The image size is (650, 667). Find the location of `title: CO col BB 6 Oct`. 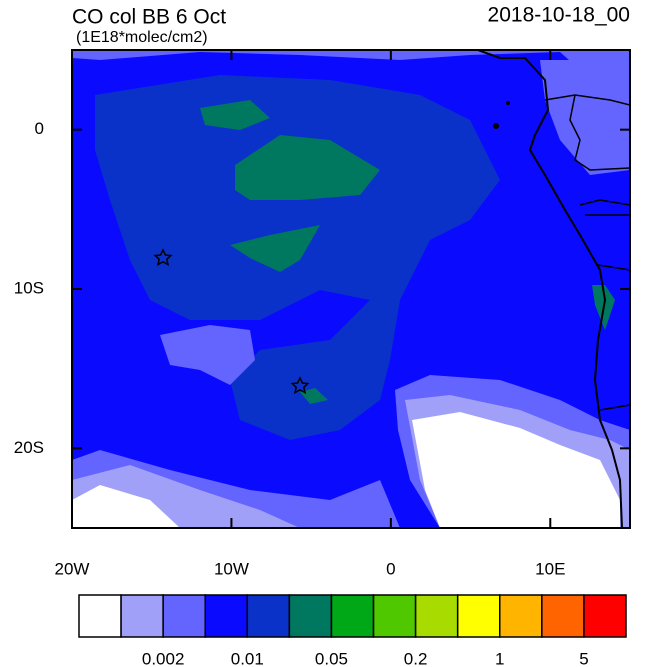

title: CO col BB 6 Oct is located at coordinates (149, 17).